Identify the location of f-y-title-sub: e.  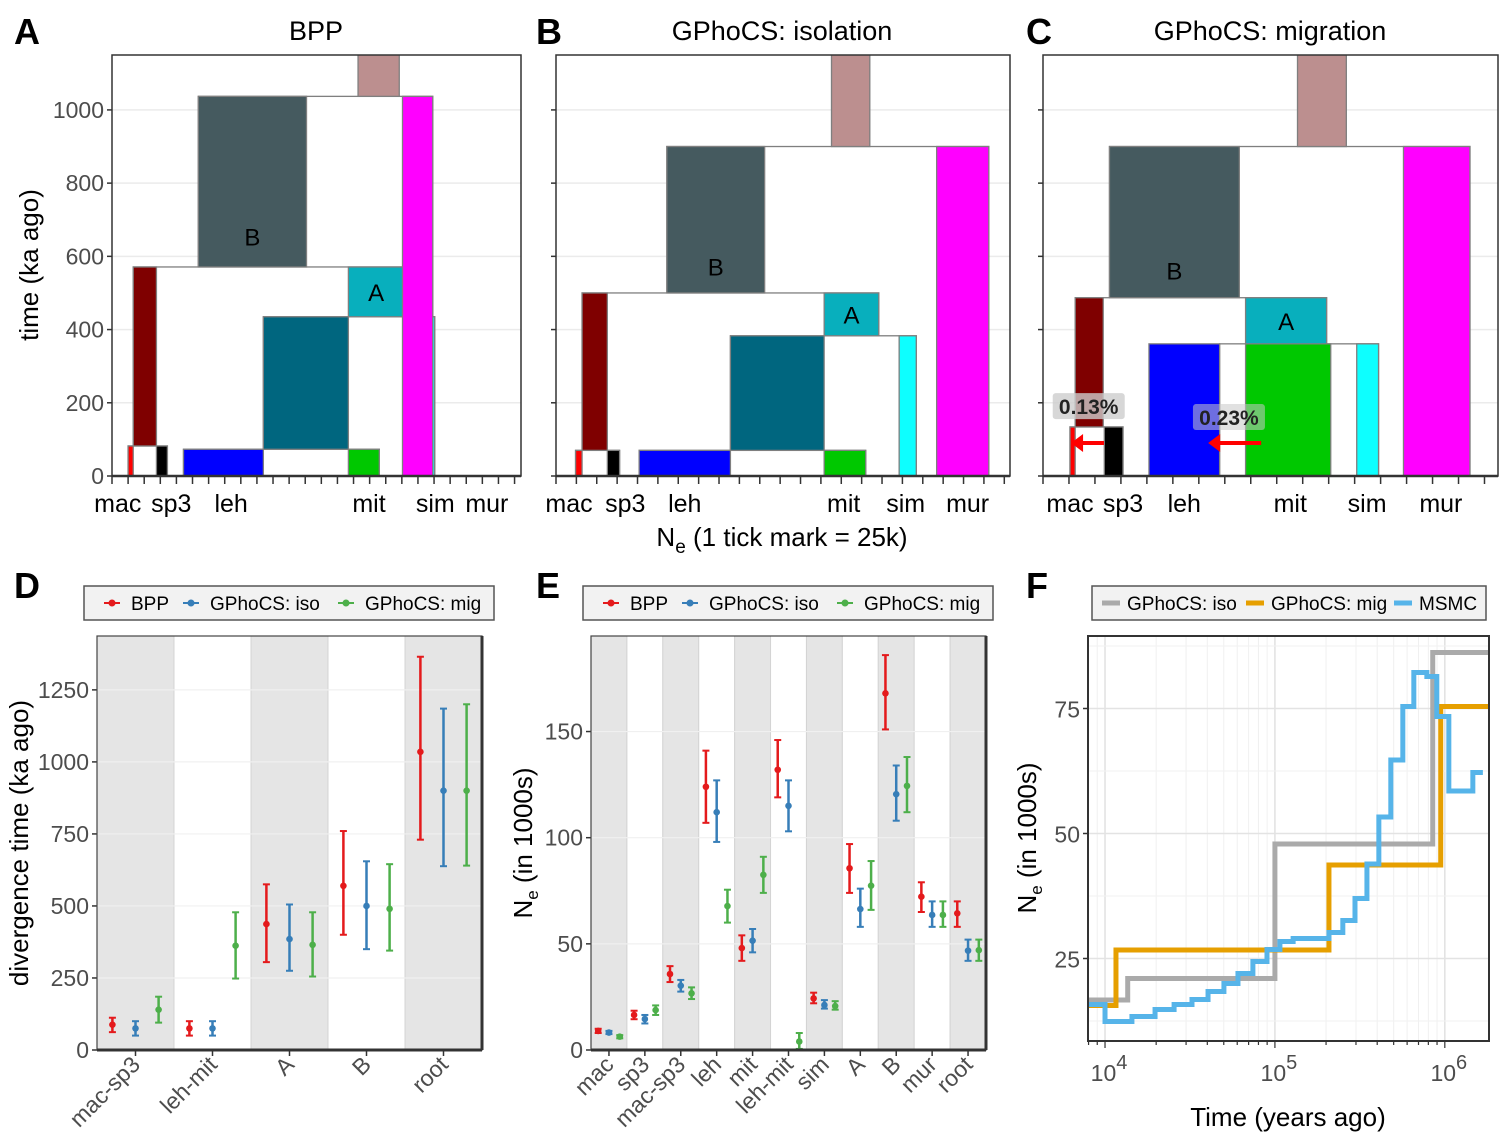
(1036, 889).